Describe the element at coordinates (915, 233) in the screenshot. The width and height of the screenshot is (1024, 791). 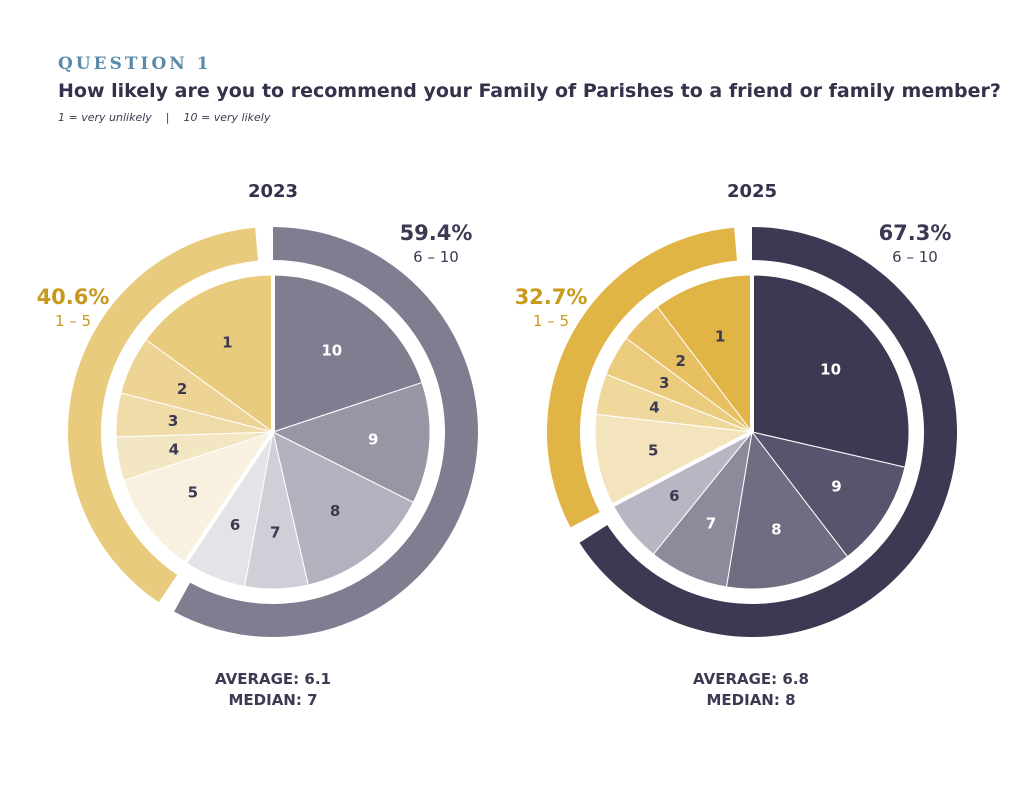
I see `group-value-6-10: 67.3%` at that location.